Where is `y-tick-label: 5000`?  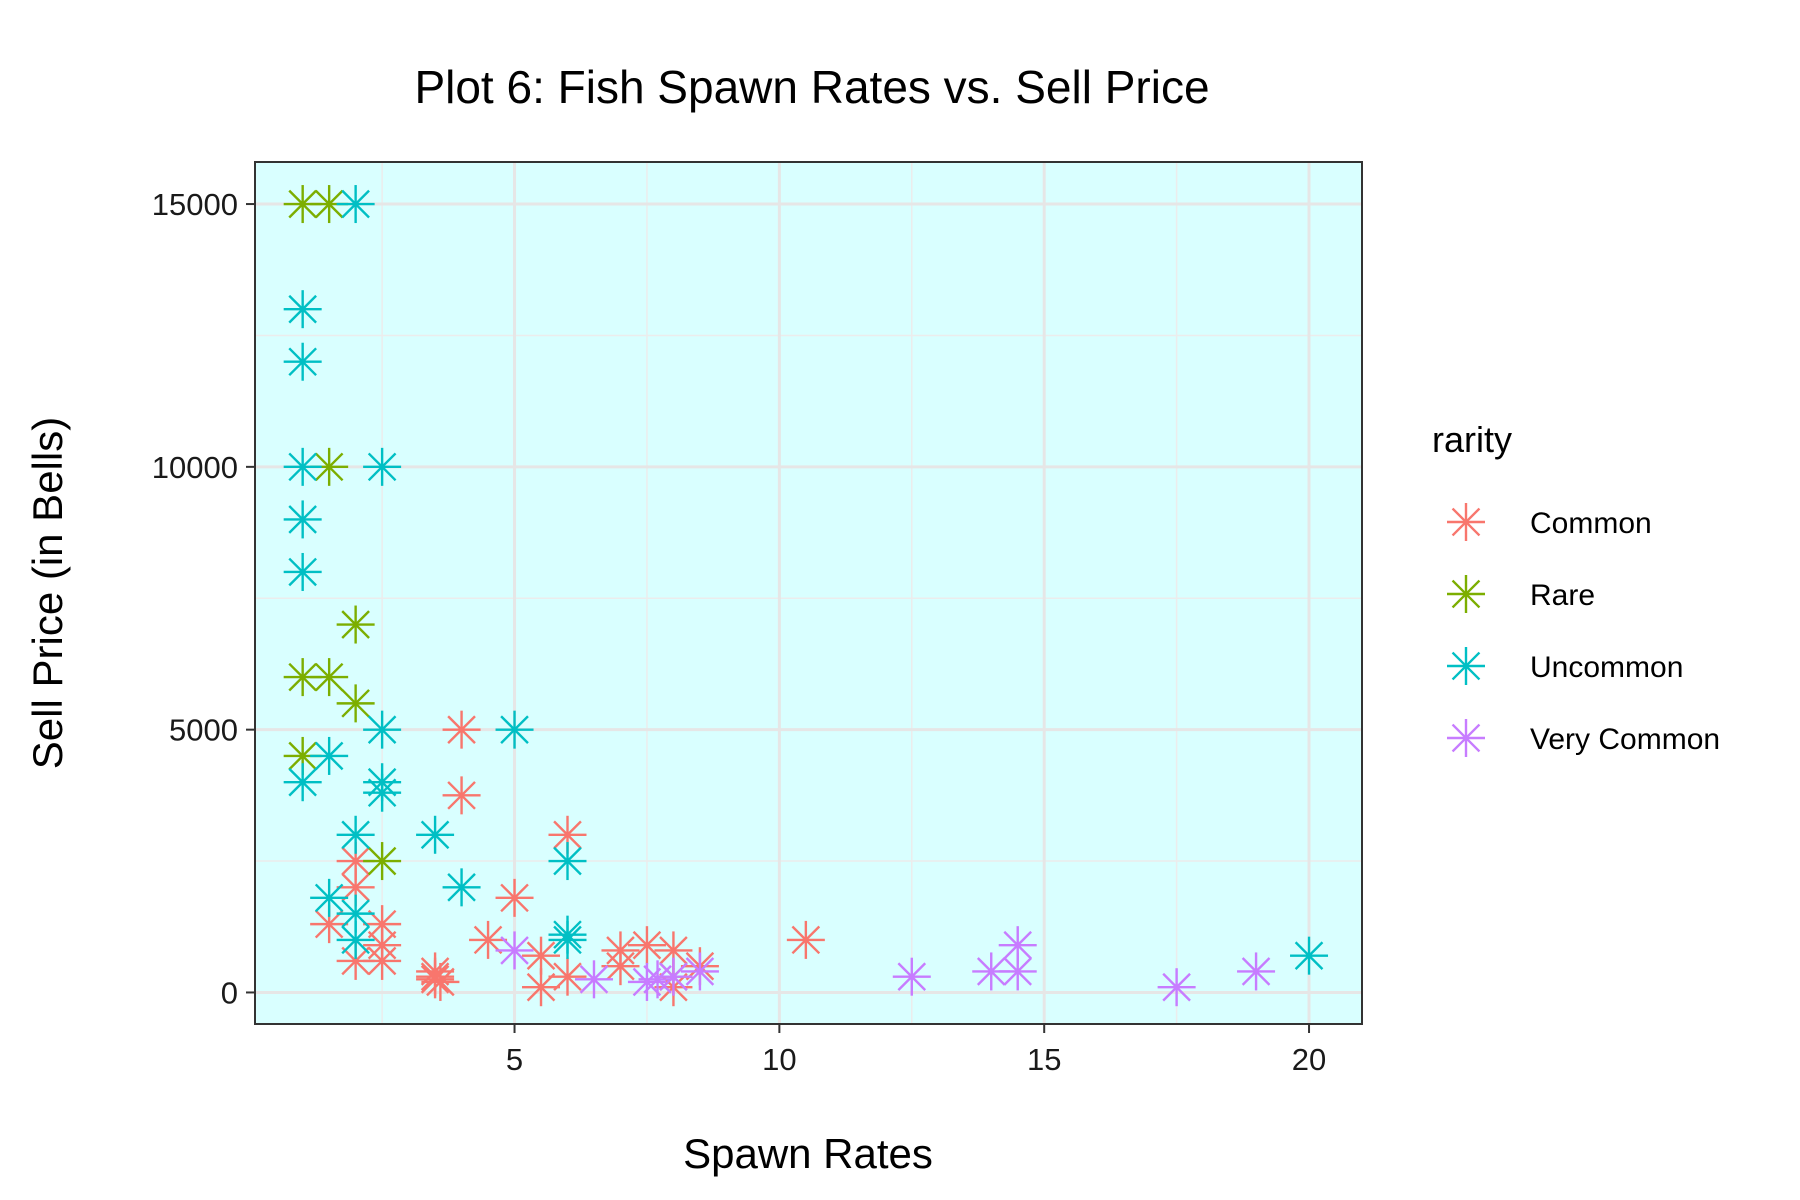
y-tick-label: 5000 is located at coordinates (203, 730).